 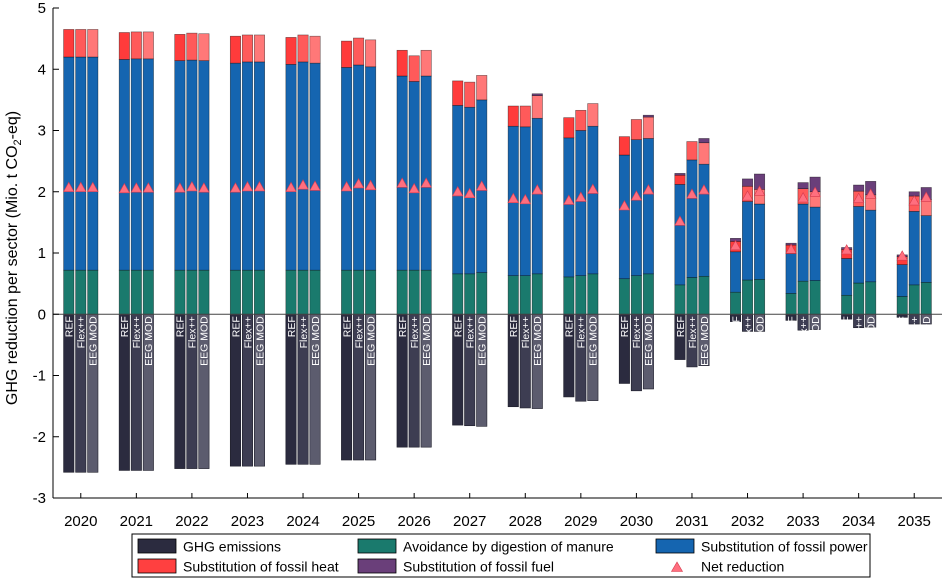 I want to click on x-tick-label: 2024, so click(x=302, y=521).